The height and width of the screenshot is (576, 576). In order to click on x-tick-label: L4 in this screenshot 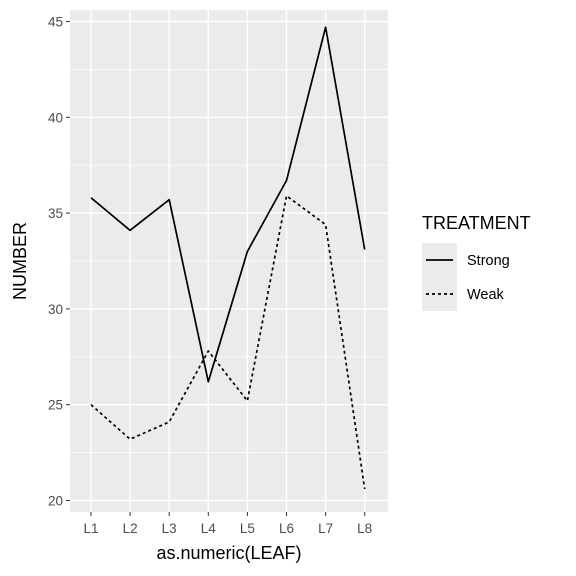, I will do `click(209, 528)`.